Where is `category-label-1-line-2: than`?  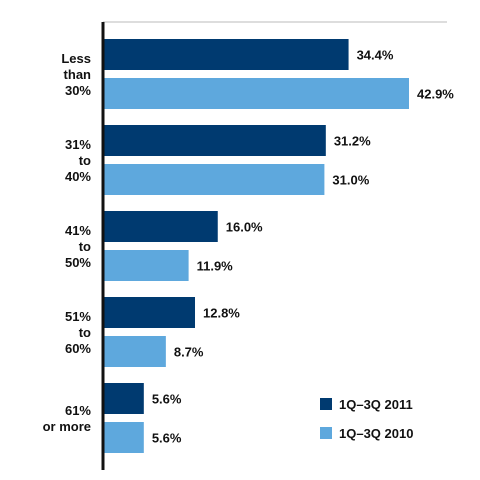
category-label-1-line-2: than is located at coordinates (78, 74).